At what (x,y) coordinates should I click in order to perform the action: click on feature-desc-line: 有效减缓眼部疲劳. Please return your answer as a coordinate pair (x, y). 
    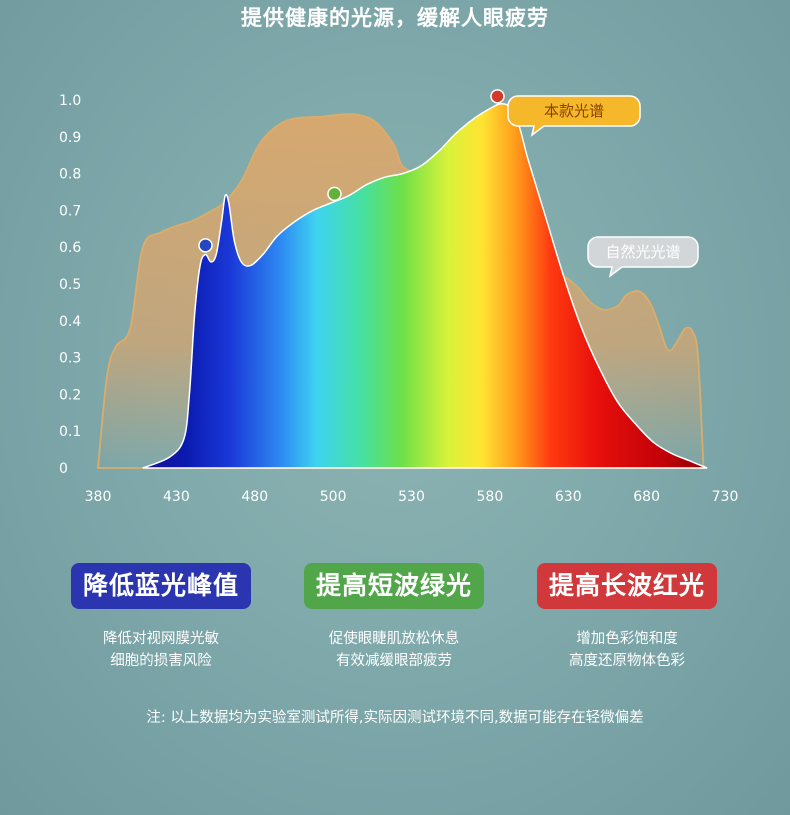
    Looking at the image, I should click on (394, 661).